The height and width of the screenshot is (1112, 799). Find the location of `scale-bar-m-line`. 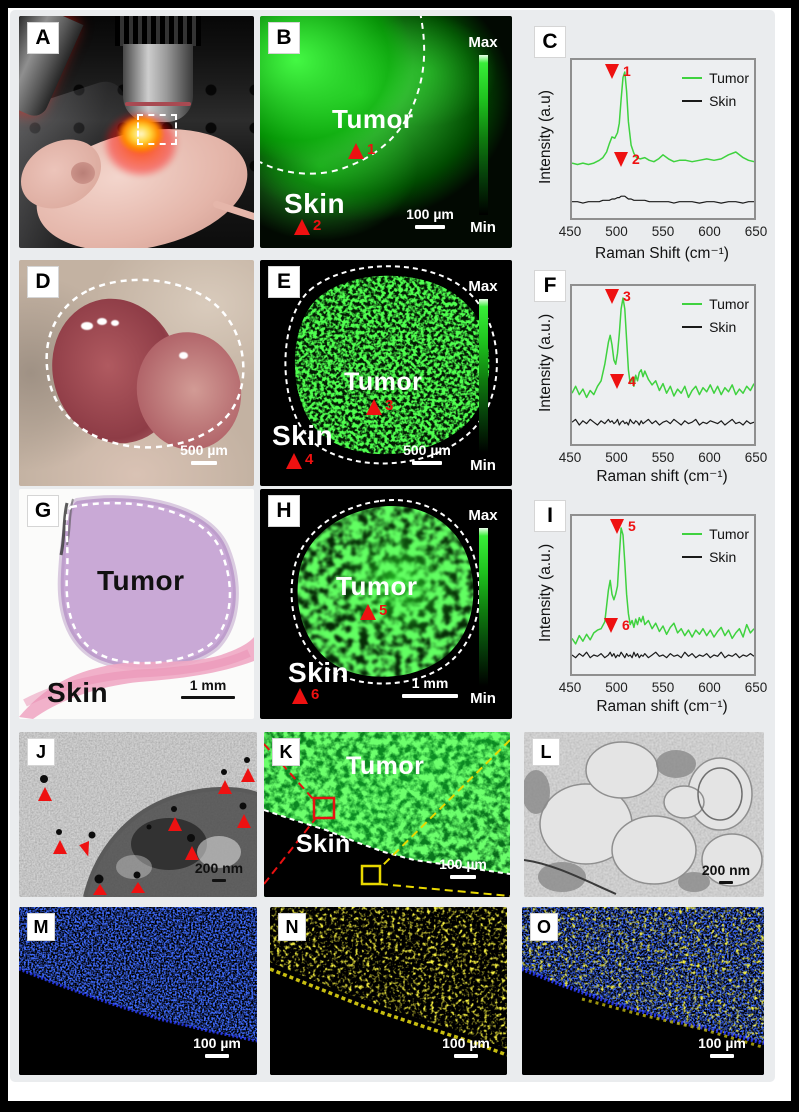

scale-bar-m-line is located at coordinates (217, 1056).